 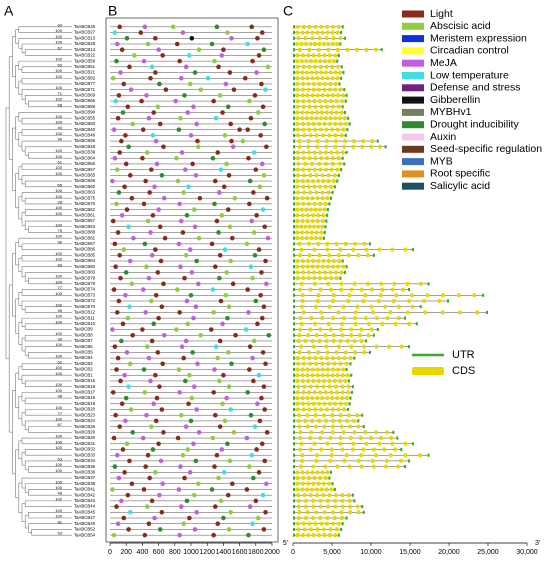 What do you see at coordinates (85, 129) in the screenshot?
I see `gene-label: TaABCB40` at bounding box center [85, 129].